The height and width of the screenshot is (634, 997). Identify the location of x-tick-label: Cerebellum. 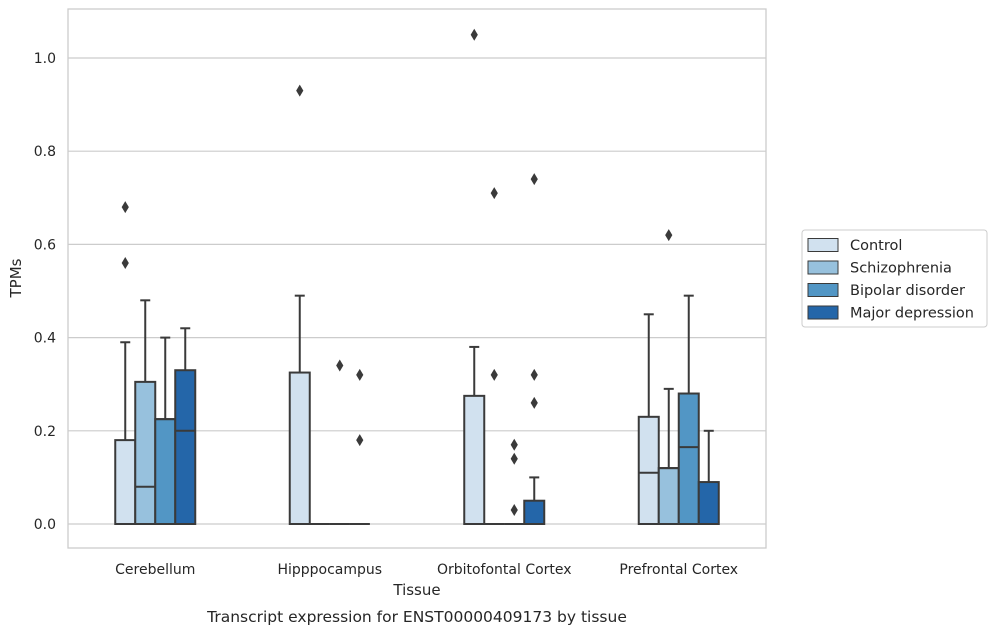
(155, 570).